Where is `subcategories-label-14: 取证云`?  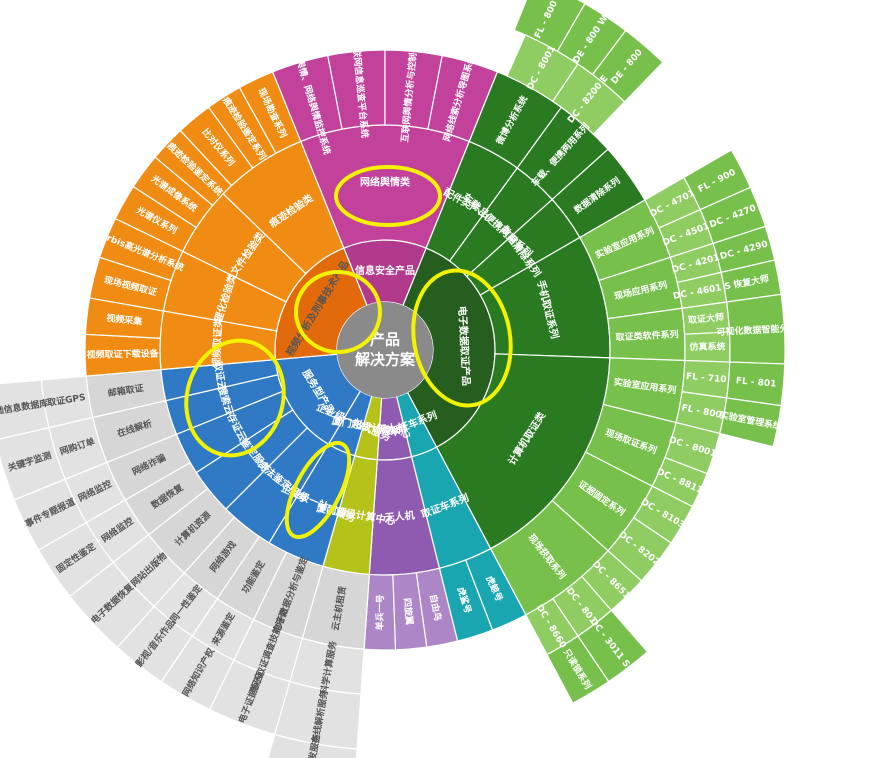
subcategories-label-14: 取证云 is located at coordinates (219, 376).